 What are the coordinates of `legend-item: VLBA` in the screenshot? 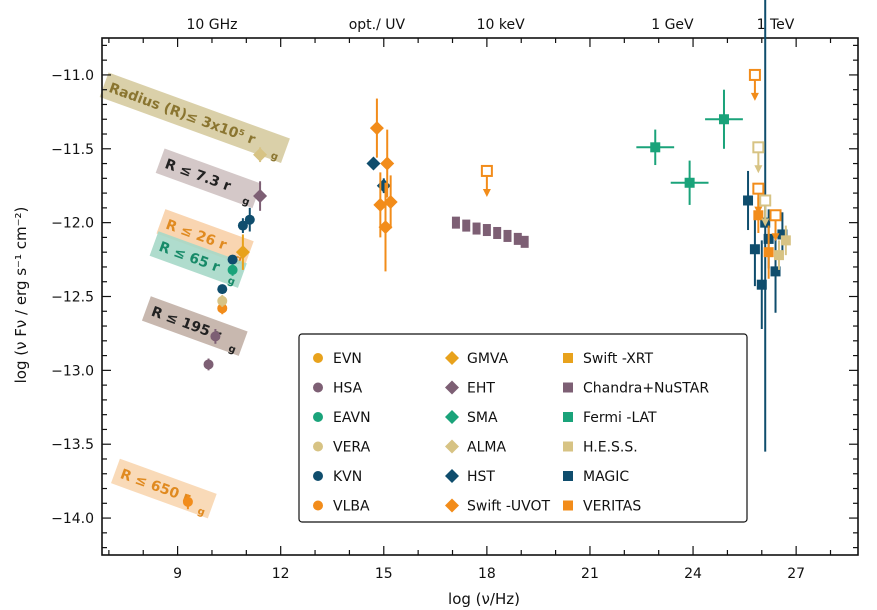 It's located at (341, 507).